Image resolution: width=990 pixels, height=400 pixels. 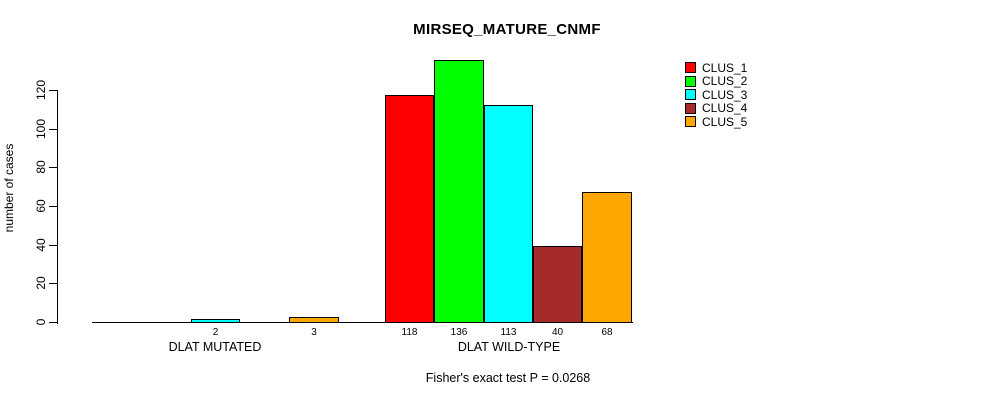 I want to click on legend-swatch-clus4, so click(x=690, y=108).